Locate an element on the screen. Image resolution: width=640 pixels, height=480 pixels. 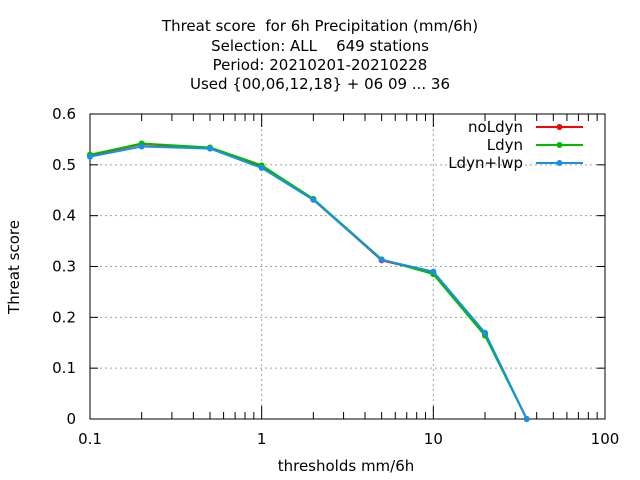
y-tick-label: 0.5 is located at coordinates (64, 165).